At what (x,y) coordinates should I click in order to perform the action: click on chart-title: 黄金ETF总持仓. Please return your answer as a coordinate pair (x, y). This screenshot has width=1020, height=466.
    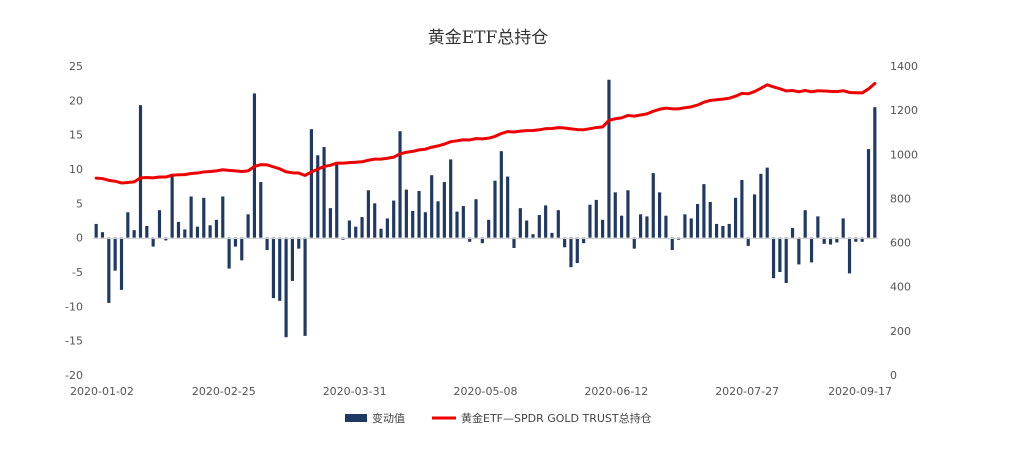
    Looking at the image, I should click on (488, 38).